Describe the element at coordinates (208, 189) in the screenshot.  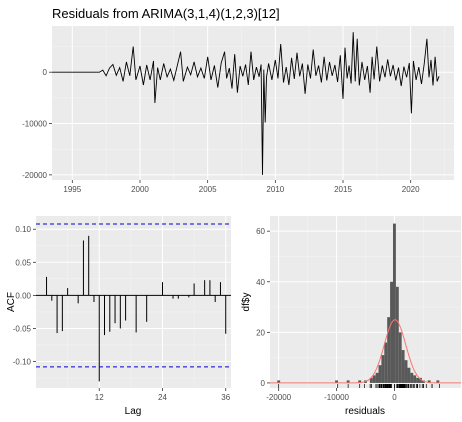
I see `residuals-x-tick-label: 2005` at that location.